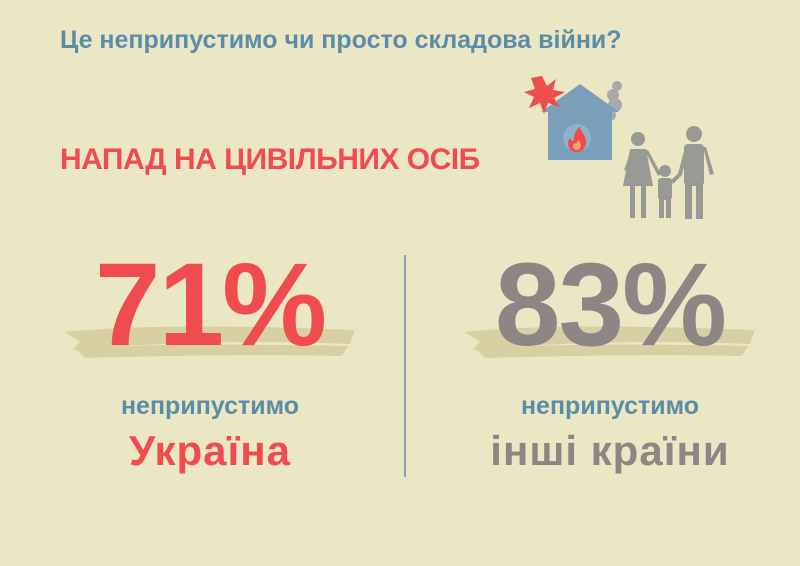 The image size is (800, 566). I want to click on stat-group: Україна, so click(210, 450).